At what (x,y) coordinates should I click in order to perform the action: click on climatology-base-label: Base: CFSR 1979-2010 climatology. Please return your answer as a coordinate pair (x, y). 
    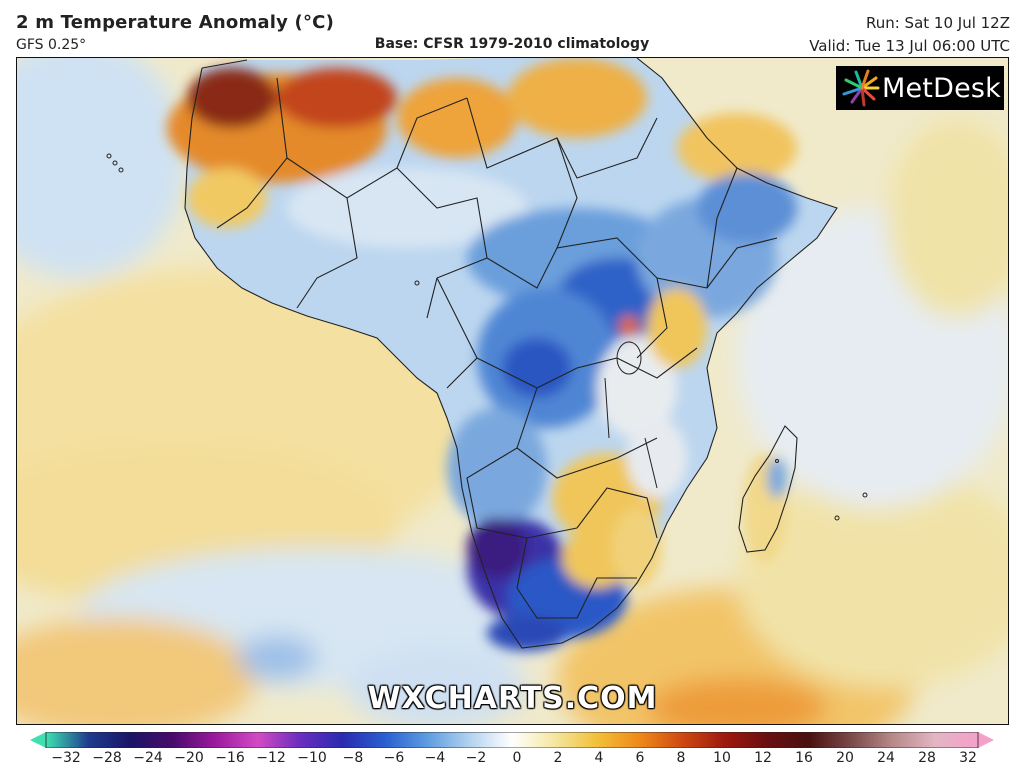
    Looking at the image, I should click on (512, 44).